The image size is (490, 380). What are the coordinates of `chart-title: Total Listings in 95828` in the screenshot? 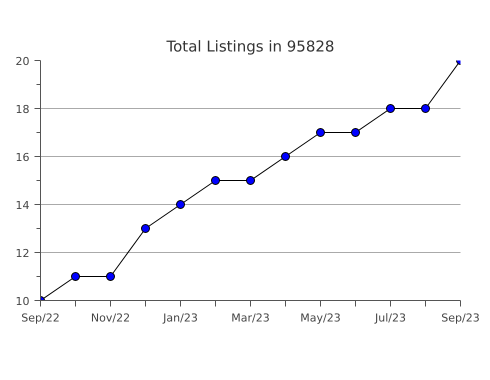 It's located at (250, 47).